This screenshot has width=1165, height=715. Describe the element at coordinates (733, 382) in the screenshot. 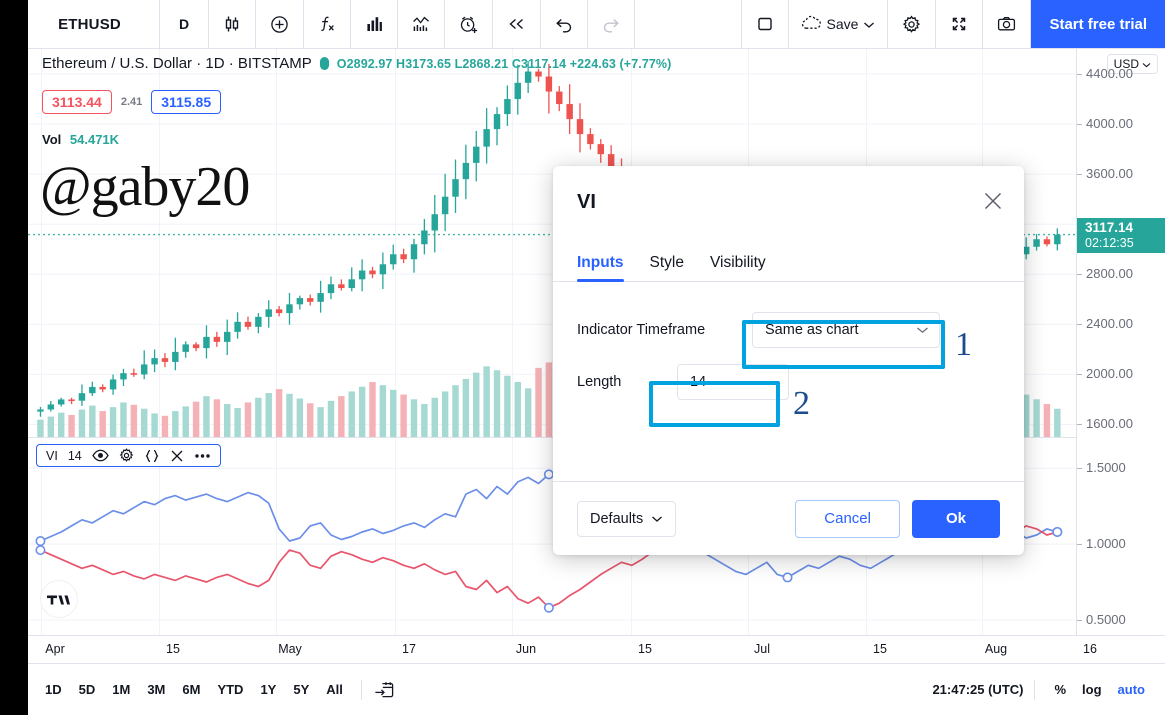

I see `length-input: 14` at that location.